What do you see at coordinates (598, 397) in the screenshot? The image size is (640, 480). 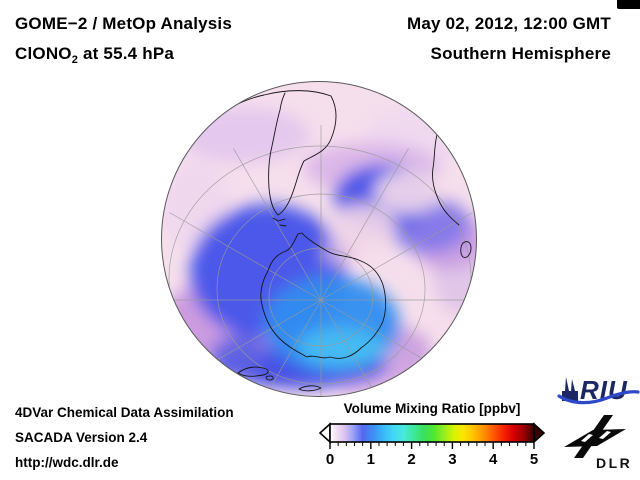 I see `riu-swoosh-icon` at bounding box center [598, 397].